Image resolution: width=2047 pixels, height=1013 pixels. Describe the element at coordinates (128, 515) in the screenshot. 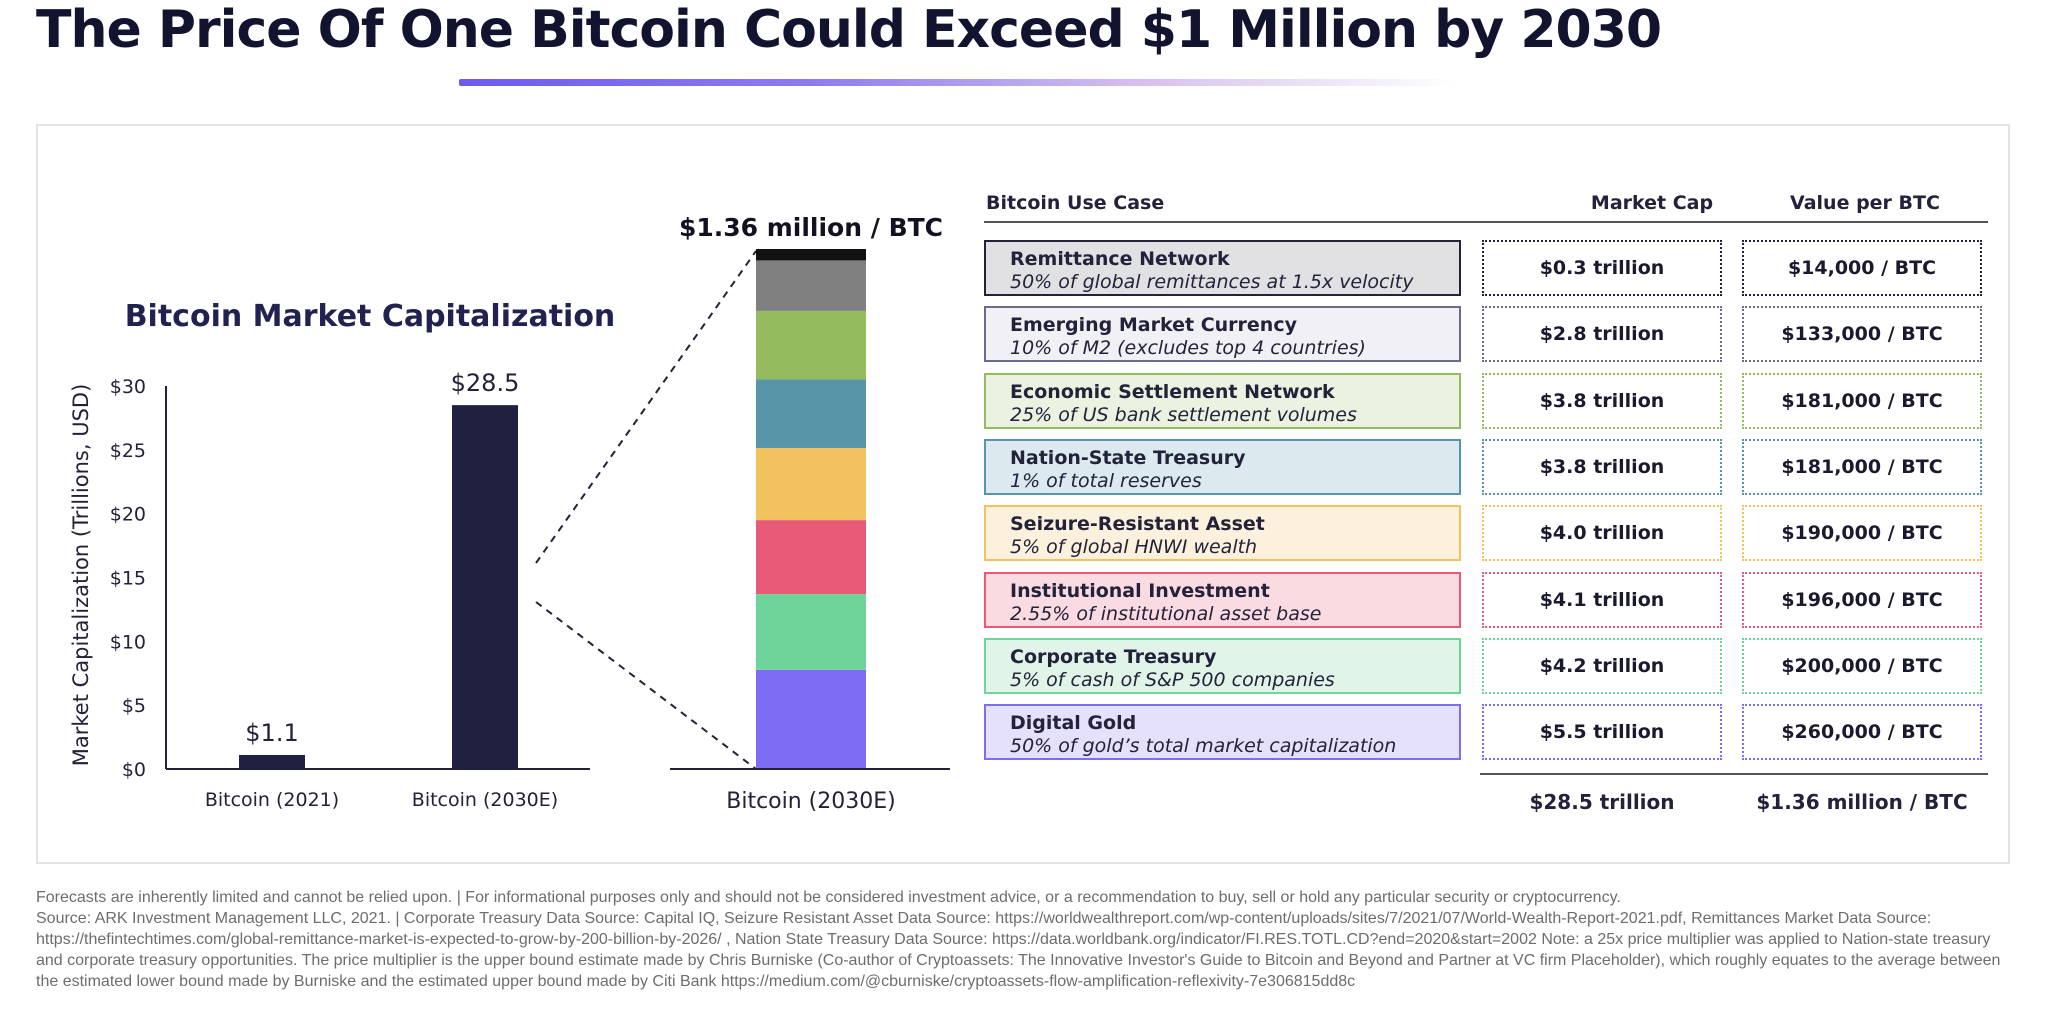

I see `y-tick-label: $20` at that location.